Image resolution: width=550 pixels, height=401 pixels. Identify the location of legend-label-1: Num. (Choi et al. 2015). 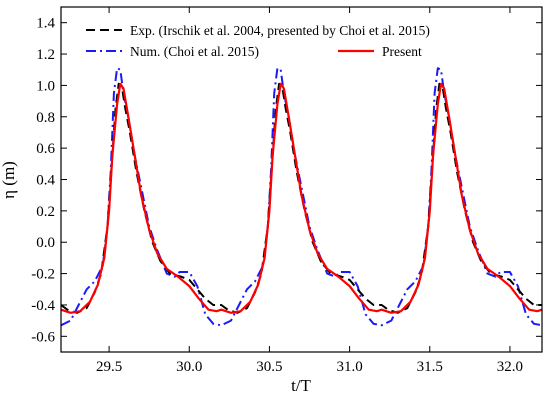
(194, 51).